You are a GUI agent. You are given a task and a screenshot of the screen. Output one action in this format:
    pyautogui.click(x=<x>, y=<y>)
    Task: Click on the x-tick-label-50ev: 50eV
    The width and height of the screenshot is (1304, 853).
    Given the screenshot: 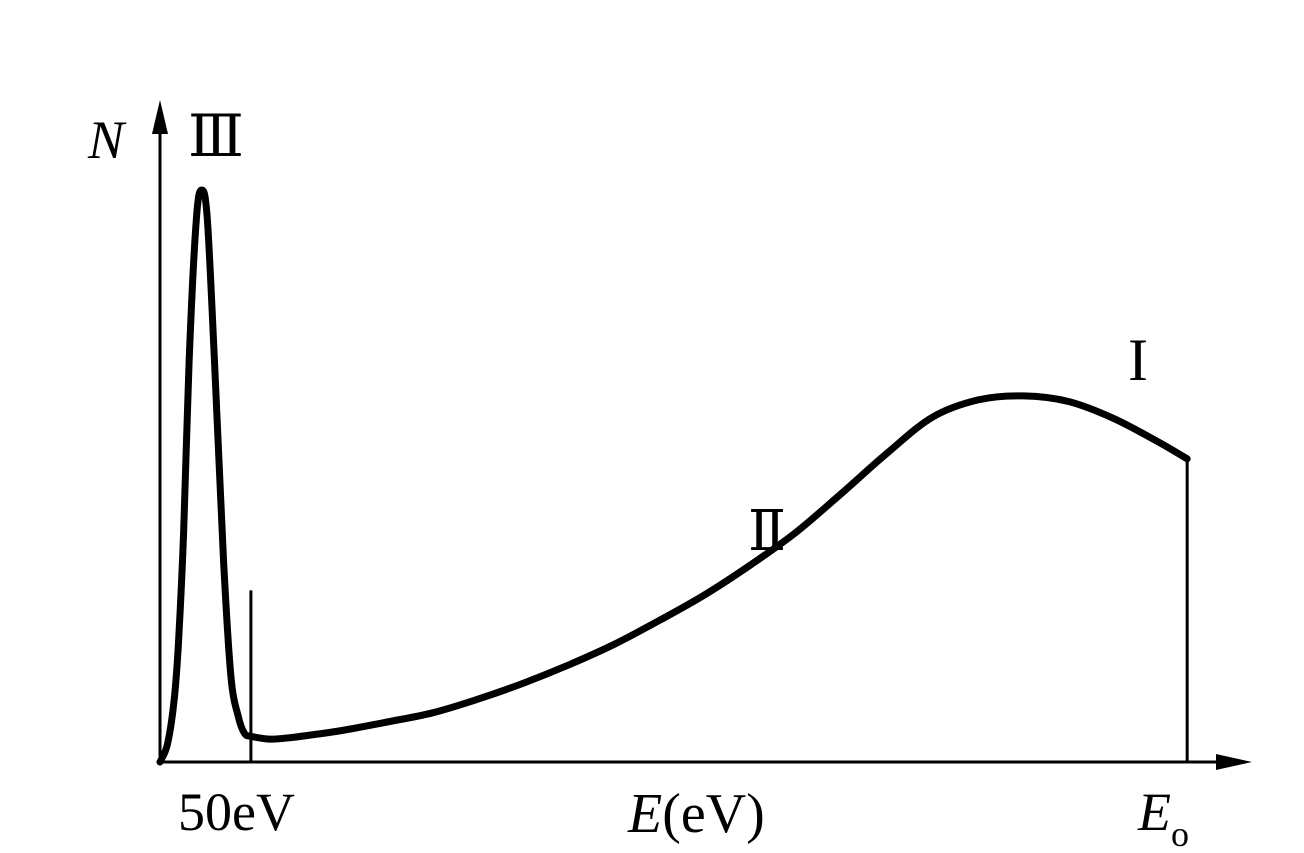 What is the action you would take?
    pyautogui.click(x=236, y=812)
    